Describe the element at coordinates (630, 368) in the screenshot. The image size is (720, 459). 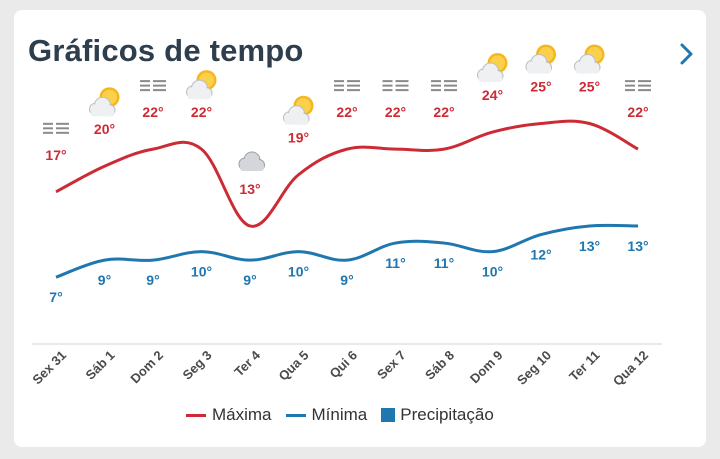
I see `x-tick-label: Qua 12` at that location.